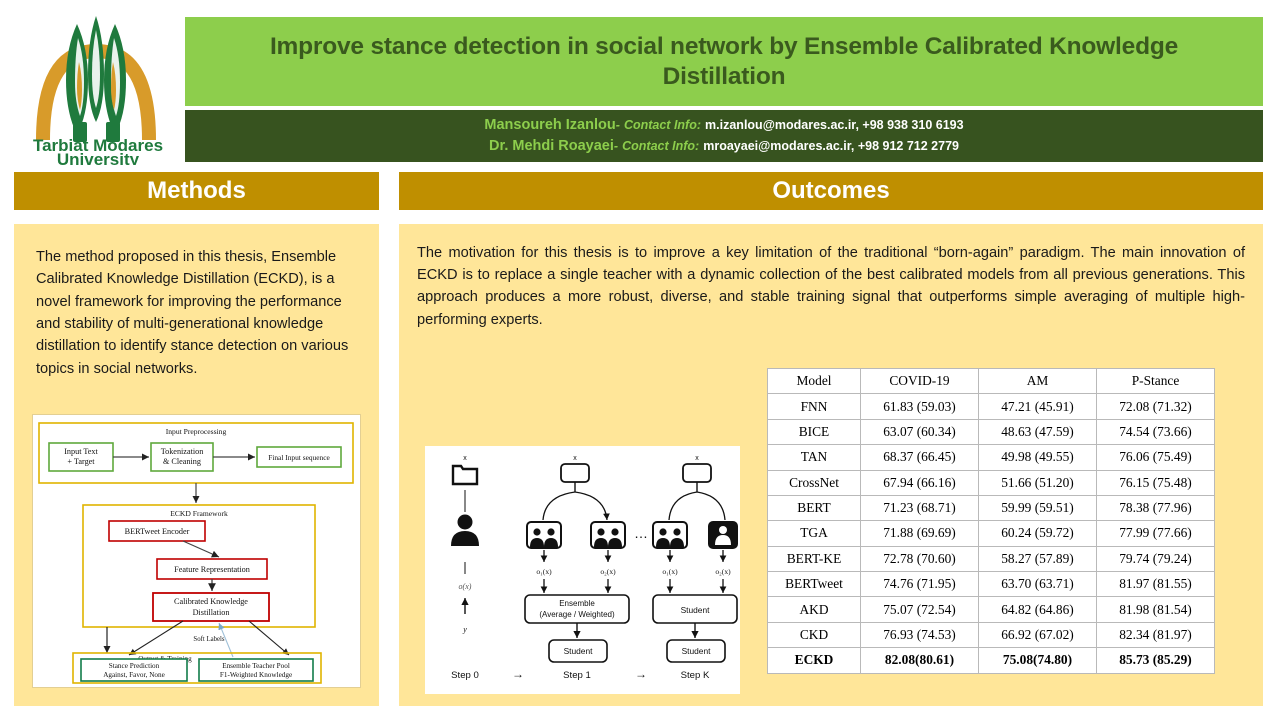  I want to click on contact-value-2: mroayaei@modares.ac.ir, +98 912 712 2779, so click(831, 146).